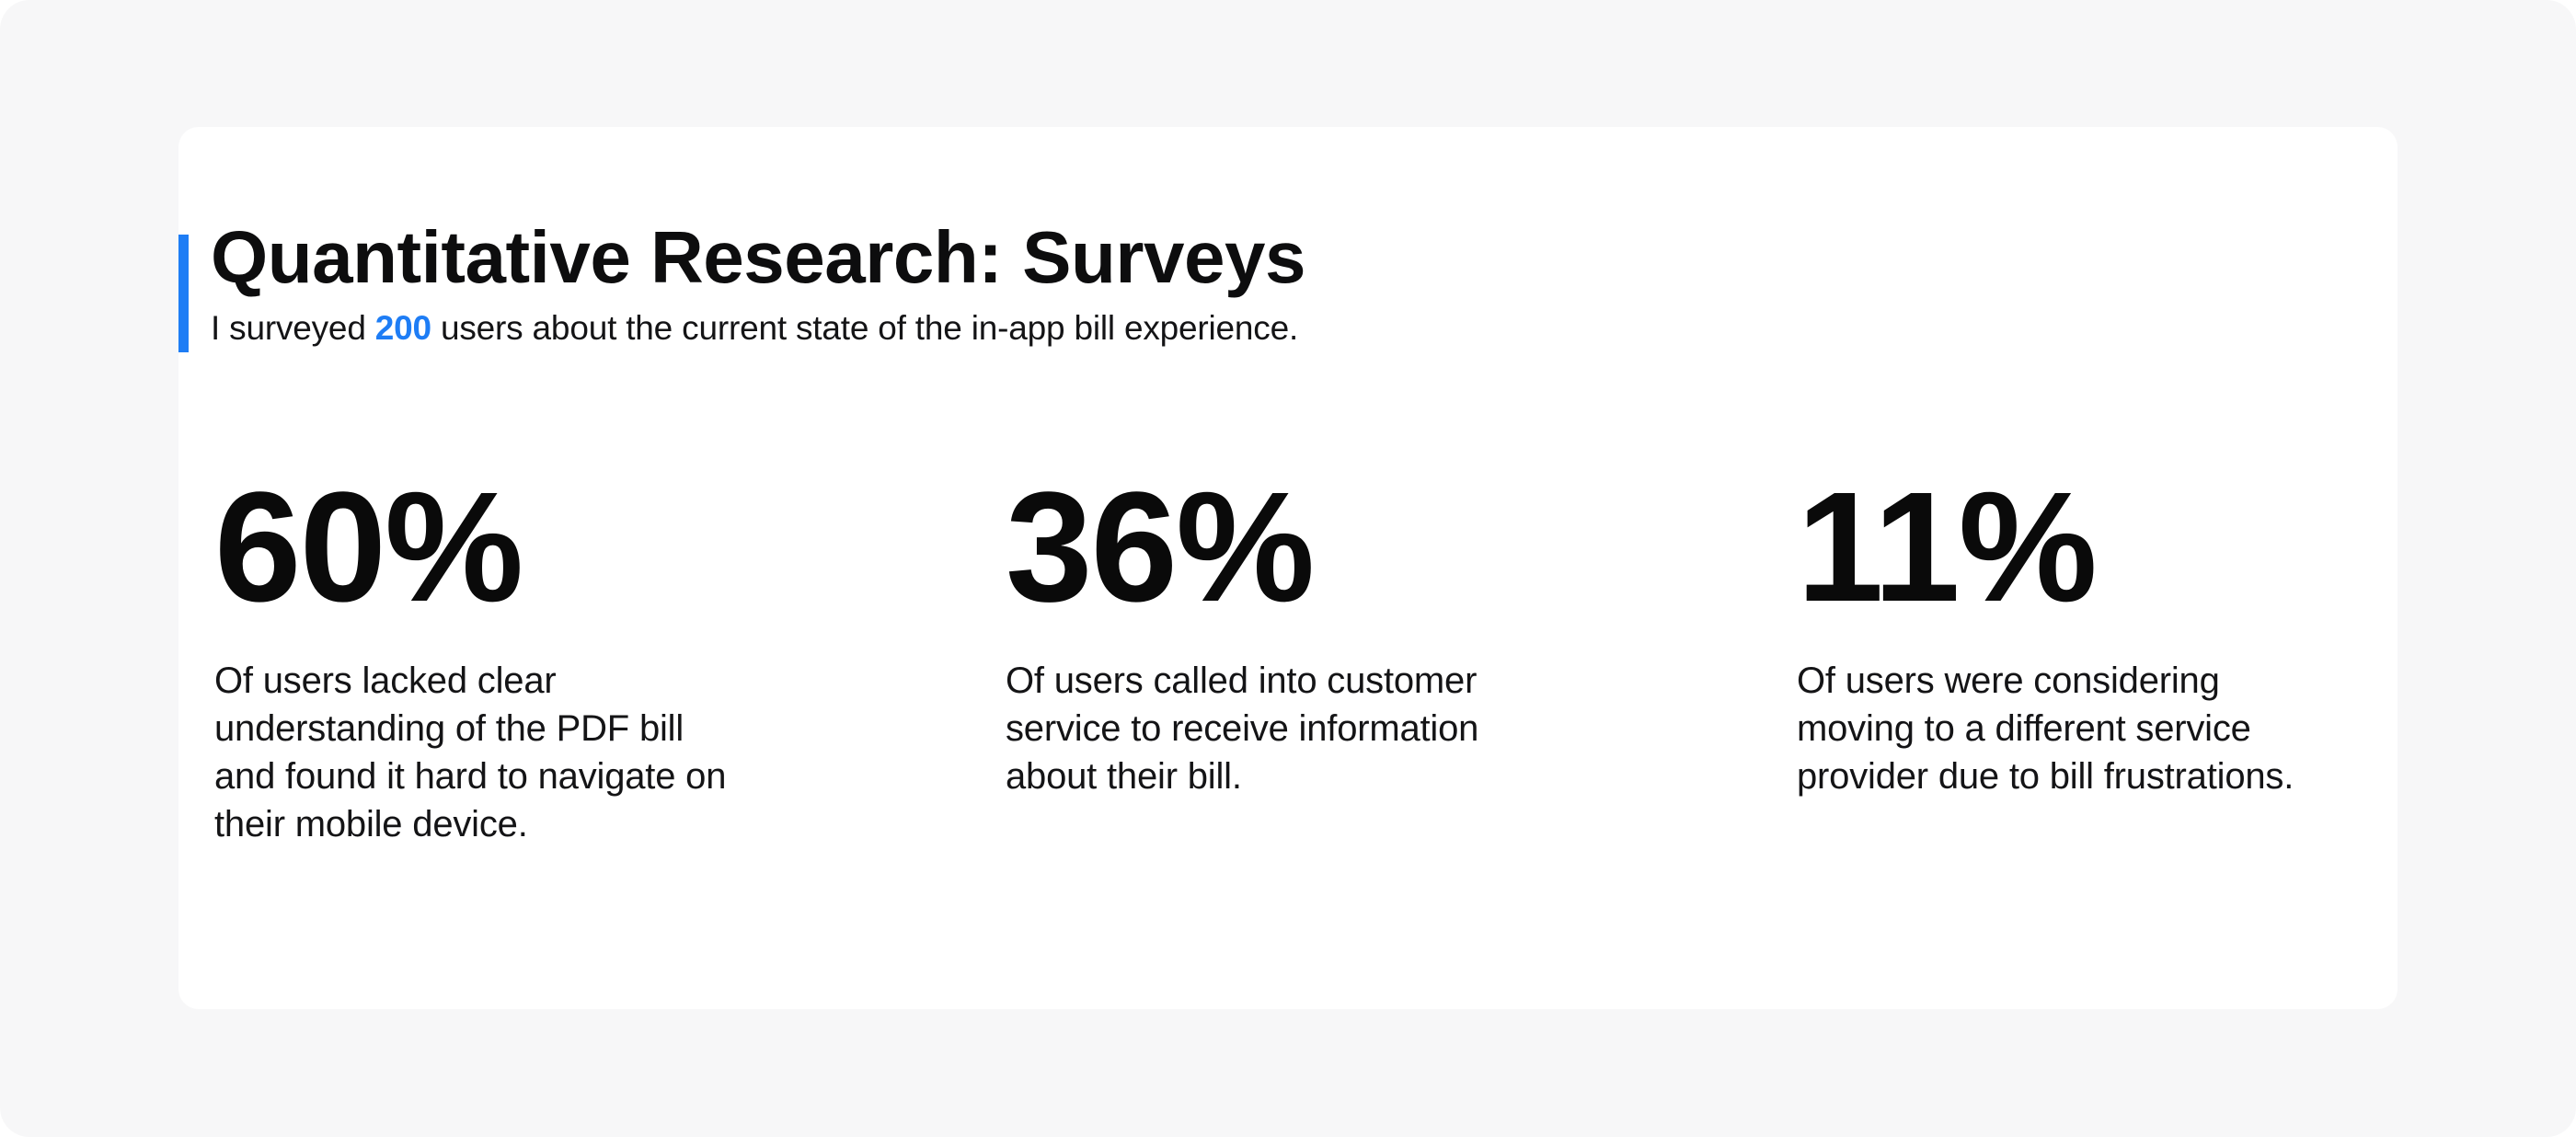  What do you see at coordinates (402, 328) in the screenshot?
I see `survey-count-highlight: 200` at bounding box center [402, 328].